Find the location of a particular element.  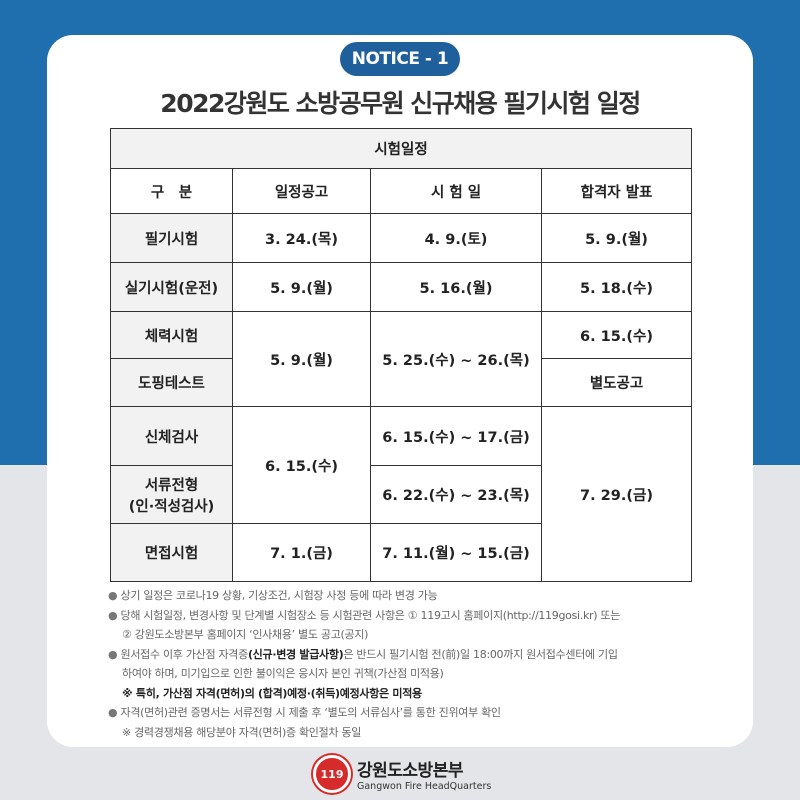

note-text: 원서접수 이후 가산점 자격증 is located at coordinates (184, 654).